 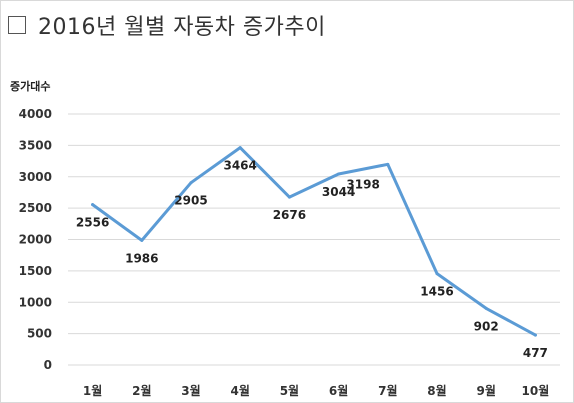 What do you see at coordinates (35, 271) in the screenshot?
I see `y-tick-label: 1500` at bounding box center [35, 271].